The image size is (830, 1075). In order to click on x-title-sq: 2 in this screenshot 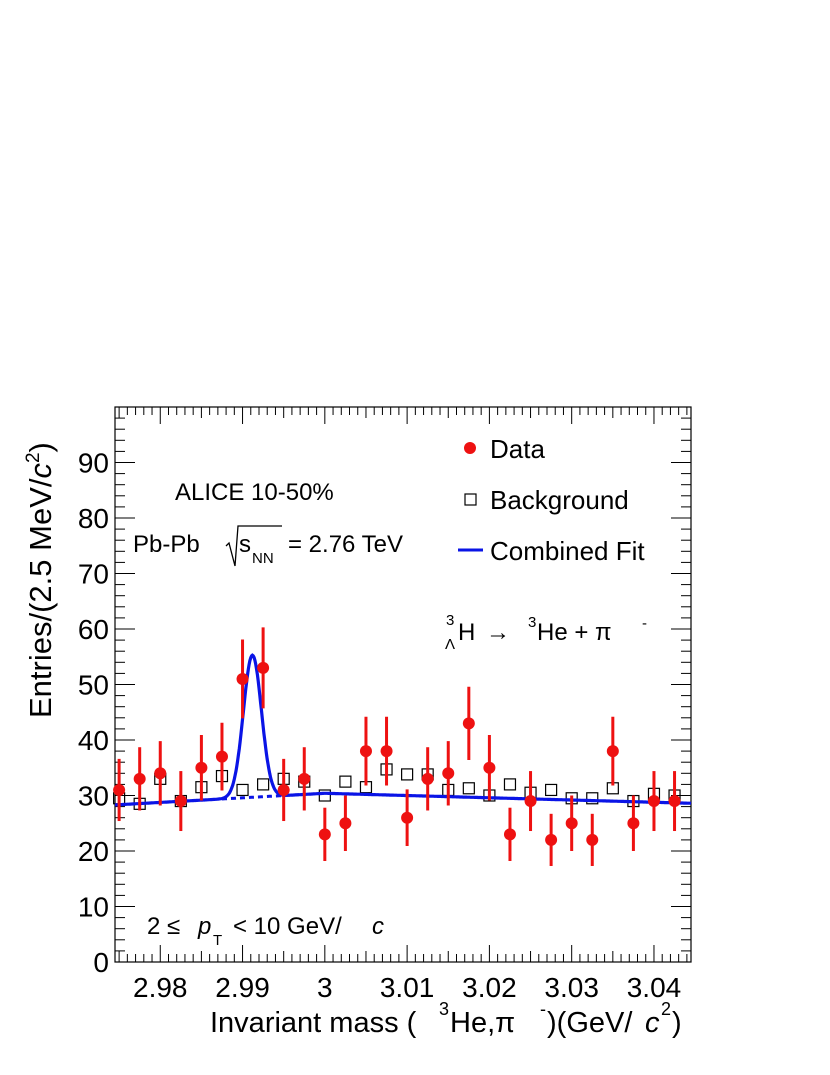, I will do `click(666, 1009)`.